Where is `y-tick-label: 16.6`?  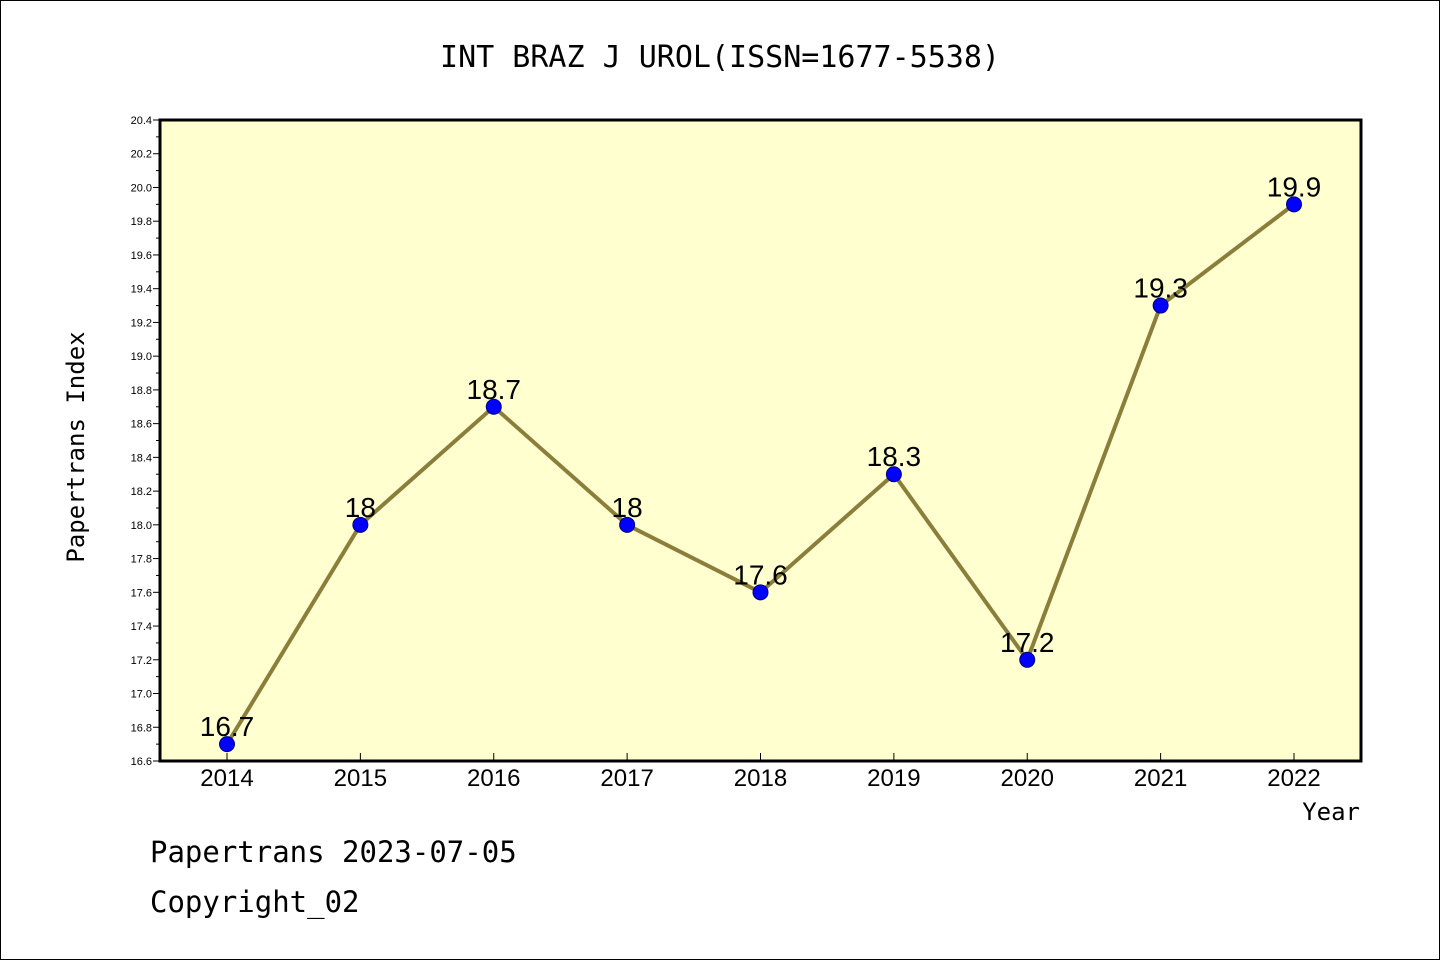 y-tick-label: 16.6 is located at coordinates (141, 762).